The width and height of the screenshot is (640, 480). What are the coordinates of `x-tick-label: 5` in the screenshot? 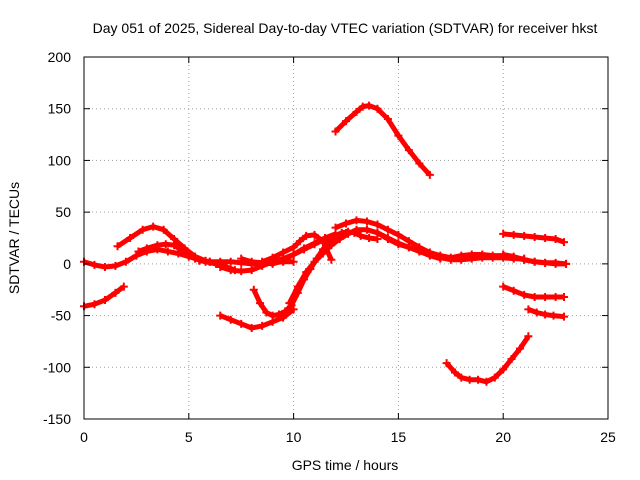 It's located at (189, 437).